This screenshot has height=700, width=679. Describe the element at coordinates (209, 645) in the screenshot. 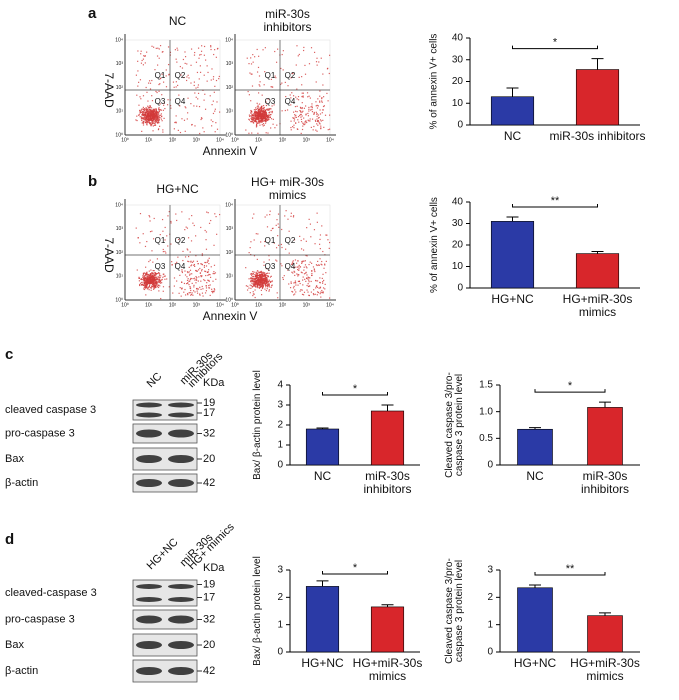

I see `marker-label: 20` at that location.